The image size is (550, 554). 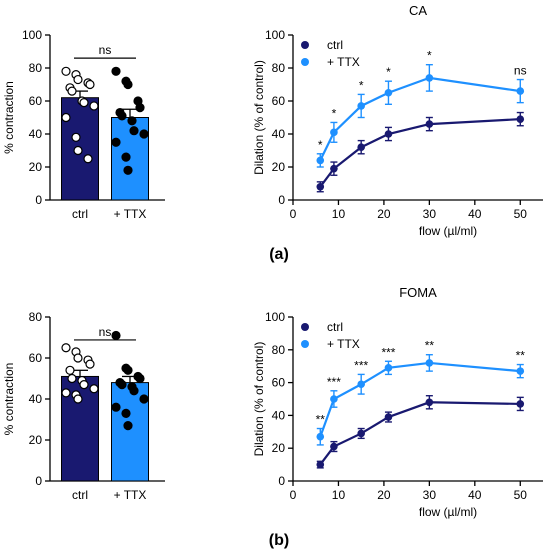 What do you see at coordinates (448, 231) in the screenshot?
I see `x-axis-title: flow (µl/ml)` at bounding box center [448, 231].